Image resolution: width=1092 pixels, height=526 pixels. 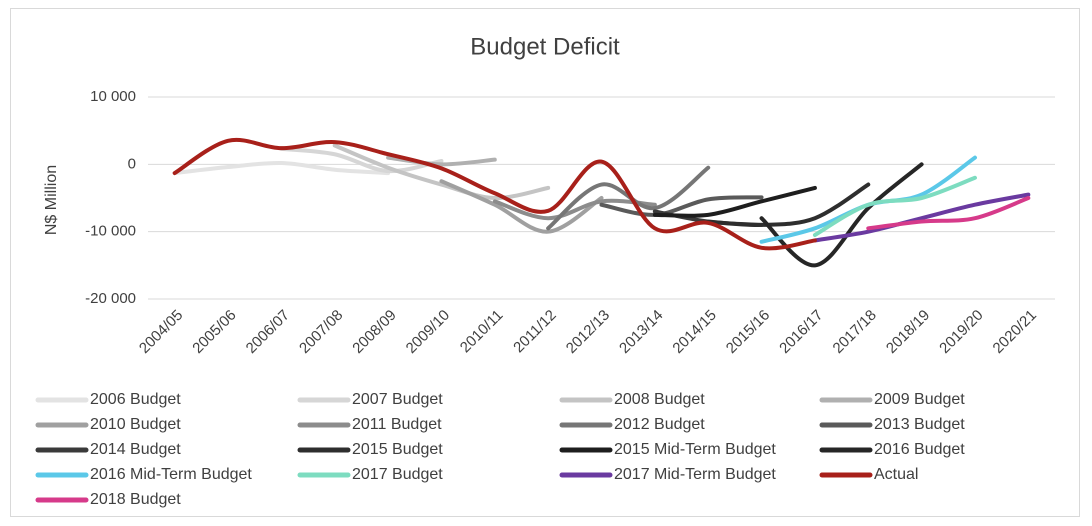 I want to click on y-axis-label: N$ Million, so click(x=51, y=200).